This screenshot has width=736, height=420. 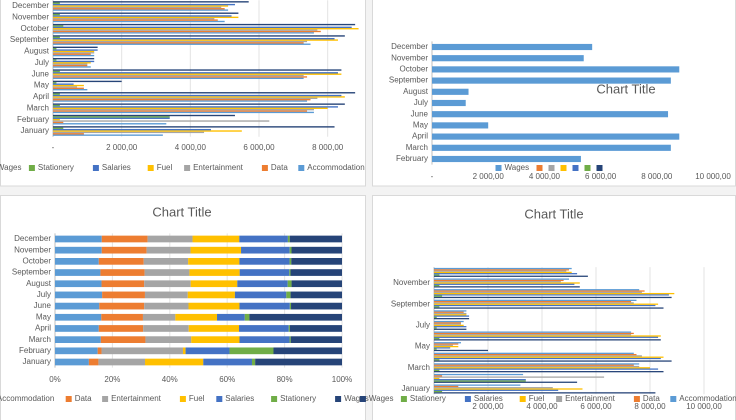 What do you see at coordinates (35, 28) in the screenshot?
I see `y-tick-label: October` at bounding box center [35, 28].